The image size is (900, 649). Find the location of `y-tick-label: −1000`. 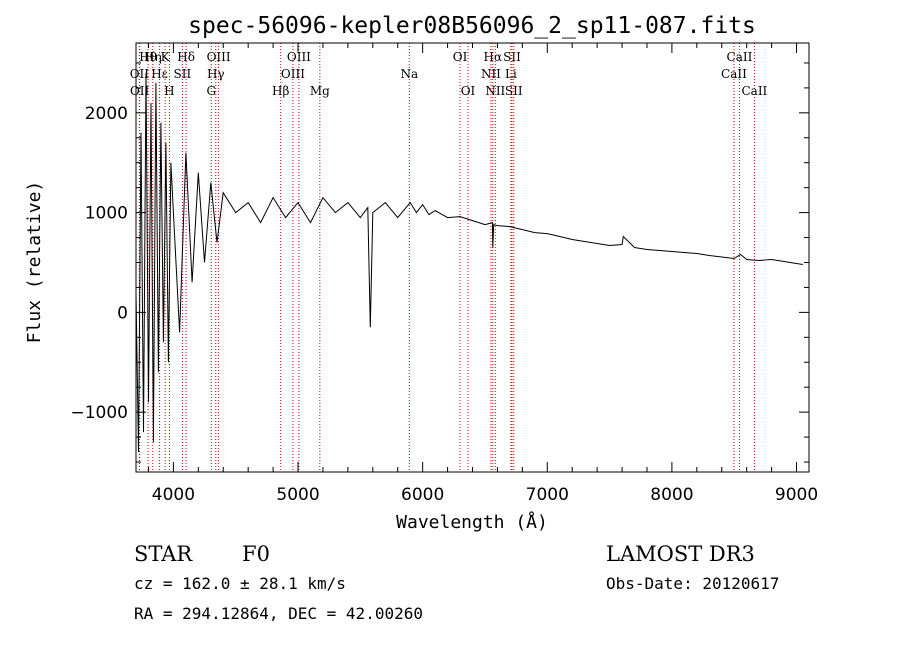

y-tick-label: −1000 is located at coordinates (99, 413).